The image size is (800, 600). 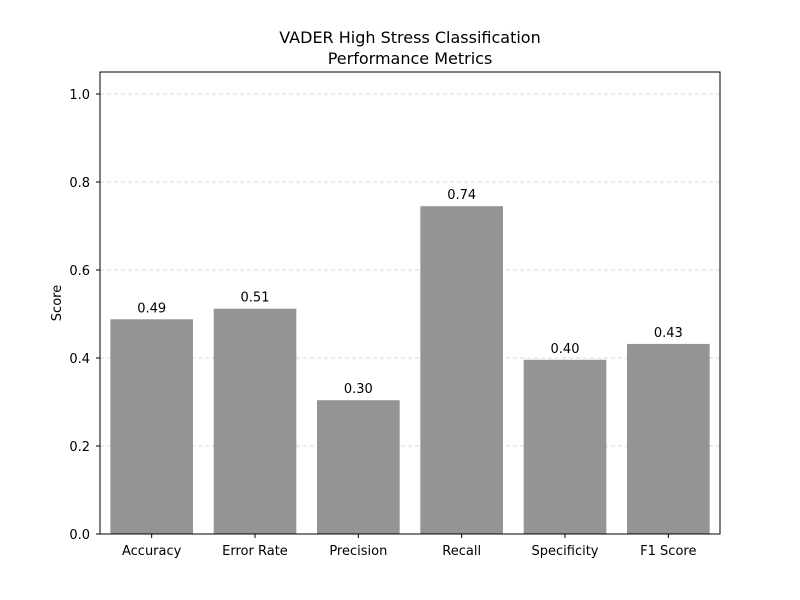 I want to click on y-tick-label: 1.0, so click(x=79, y=95).